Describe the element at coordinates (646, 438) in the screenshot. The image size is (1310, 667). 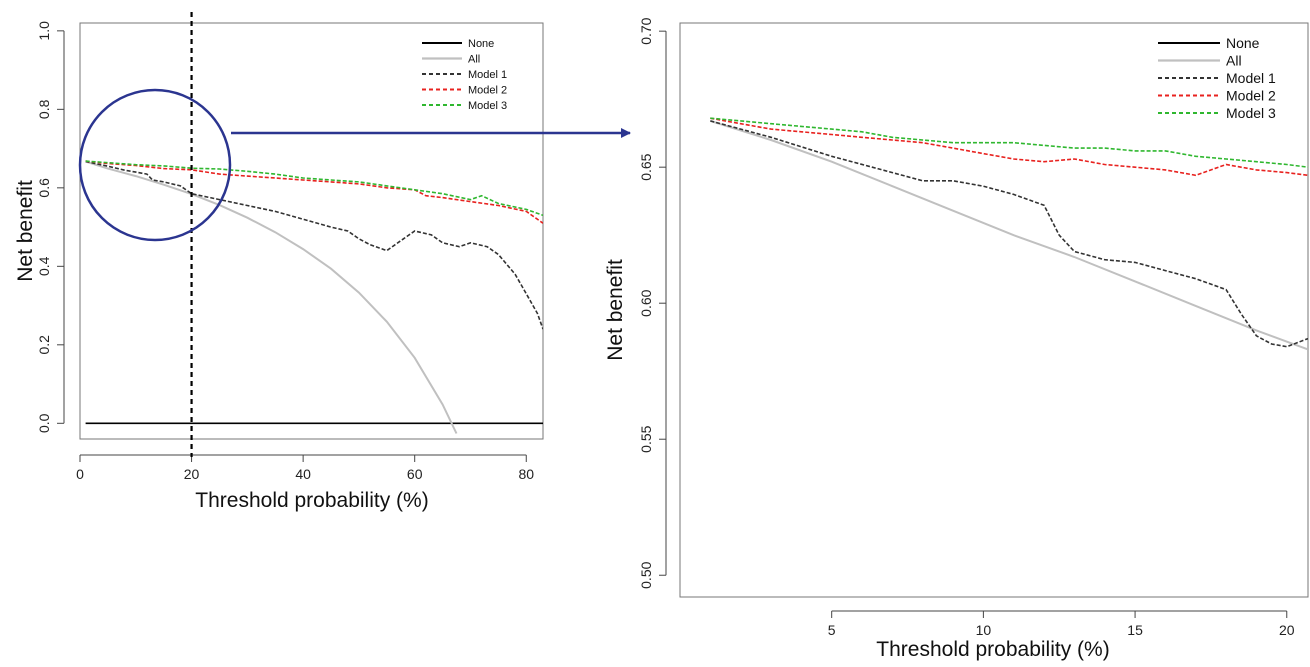
I see `y-tick-label: 0.55` at that location.